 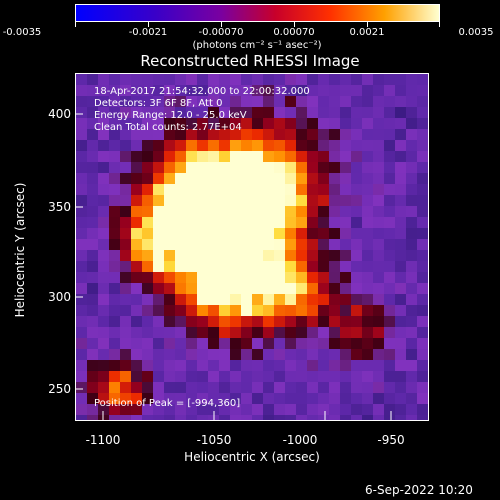 I want to click on y-tick-label: 400, so click(x=59, y=114).